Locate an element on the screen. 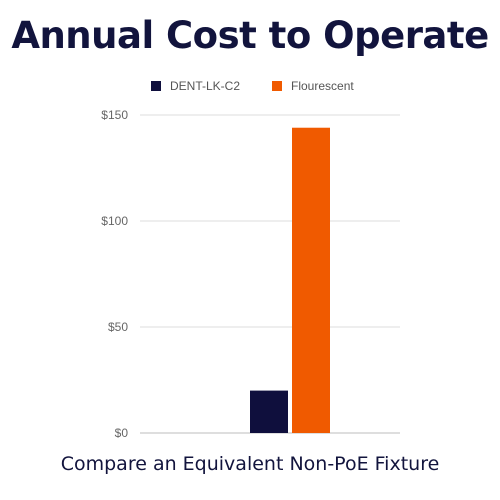 This screenshot has width=500, height=500. y-tick-label-1: $50 is located at coordinates (118, 327).